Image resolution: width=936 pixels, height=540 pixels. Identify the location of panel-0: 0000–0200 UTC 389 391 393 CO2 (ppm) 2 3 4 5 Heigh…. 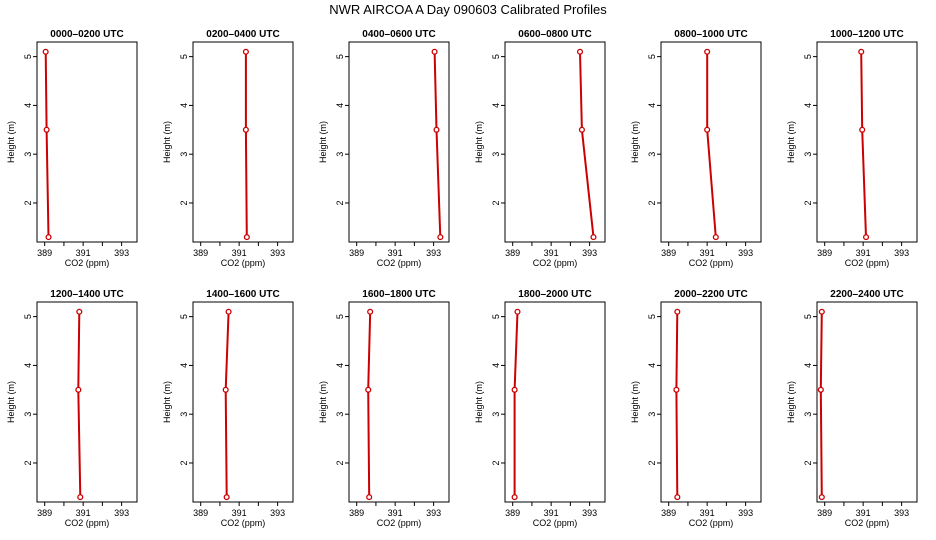
(72, 148).